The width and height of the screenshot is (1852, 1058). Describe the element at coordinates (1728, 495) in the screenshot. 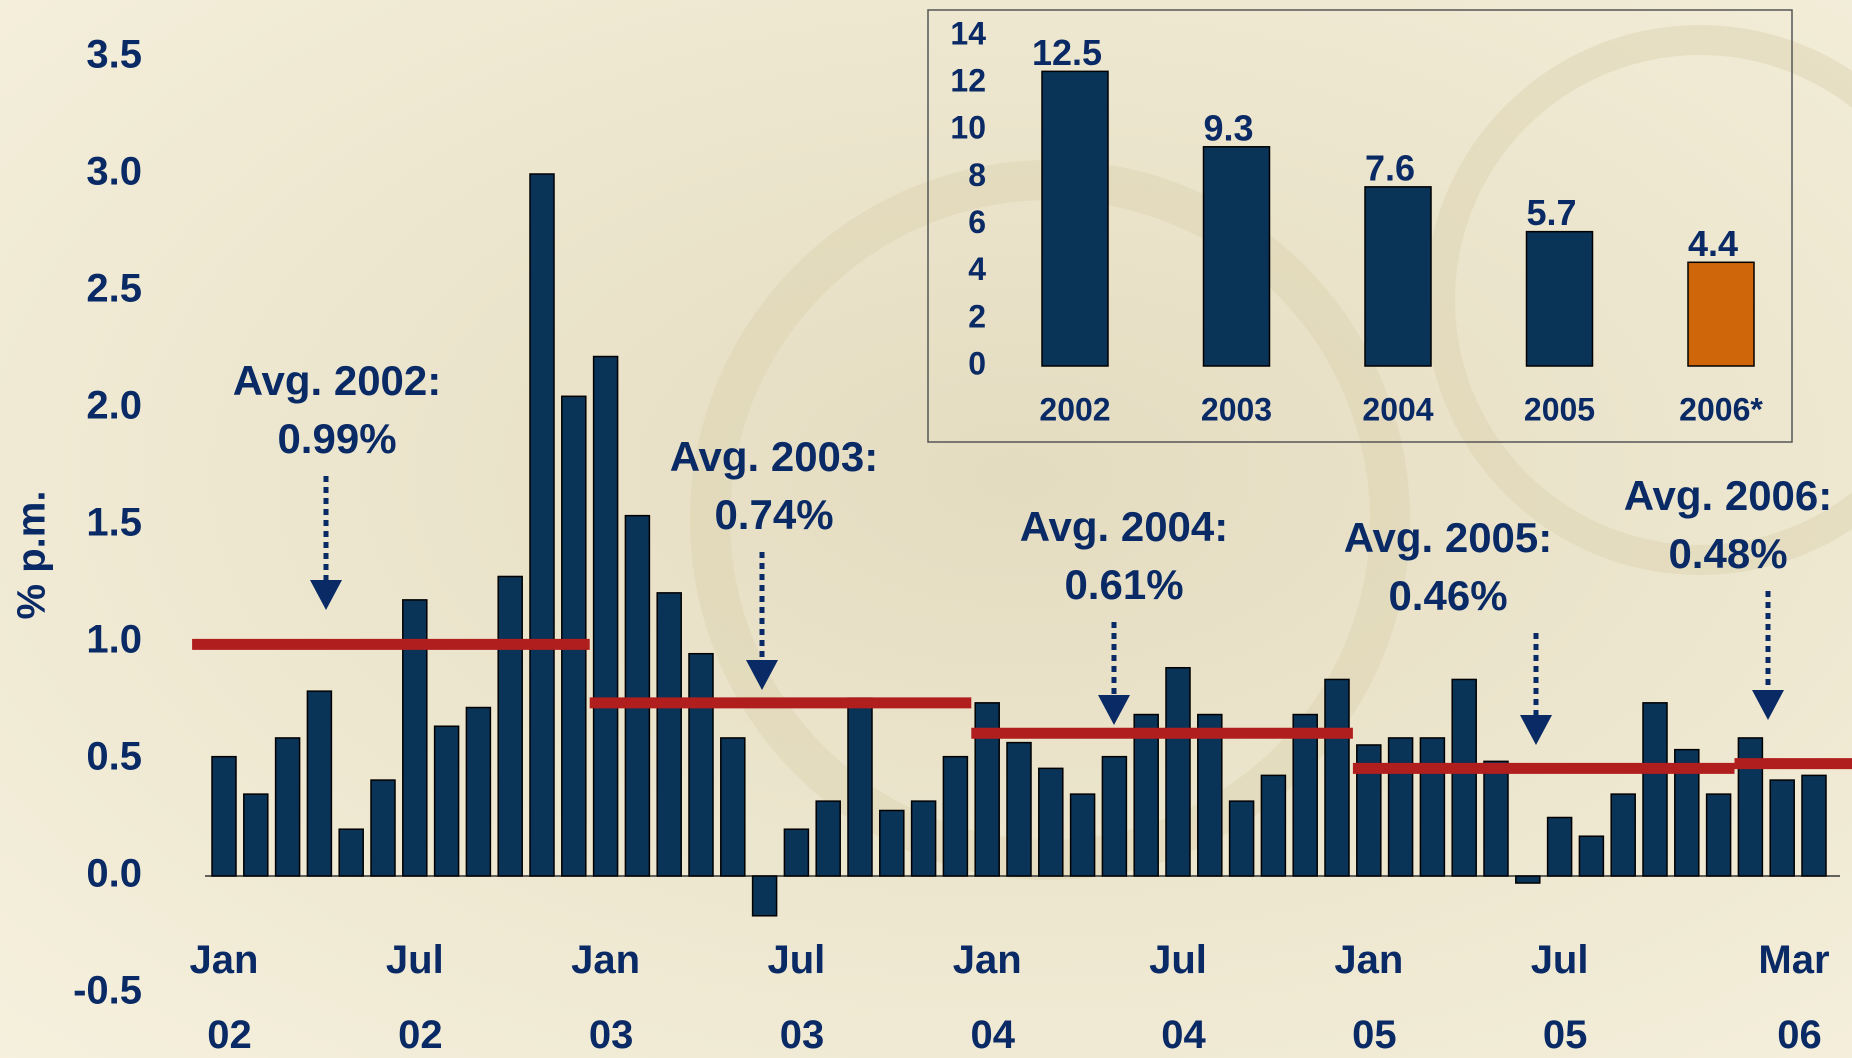

I see `average-label: Avg. 2006:` at that location.